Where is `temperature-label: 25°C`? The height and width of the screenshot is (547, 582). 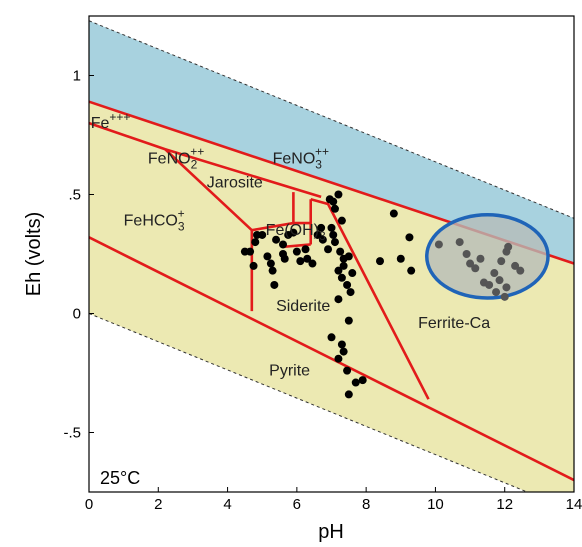 temperature-label: 25°C is located at coordinates (120, 478).